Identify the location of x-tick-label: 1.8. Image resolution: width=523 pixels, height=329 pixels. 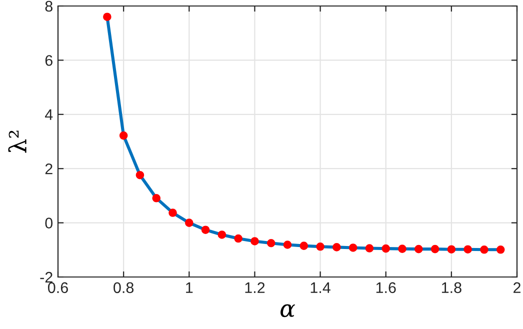
(452, 288).